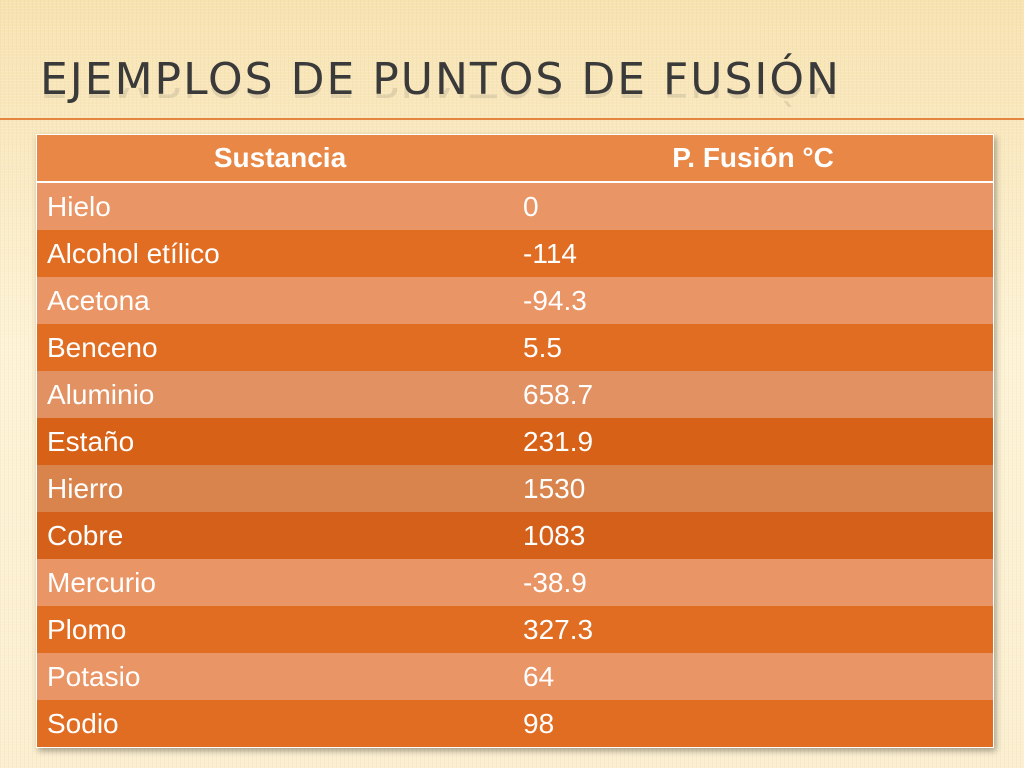 Image resolution: width=1024 pixels, height=768 pixels. I want to click on table-row: Potasio 64, so click(515, 676).